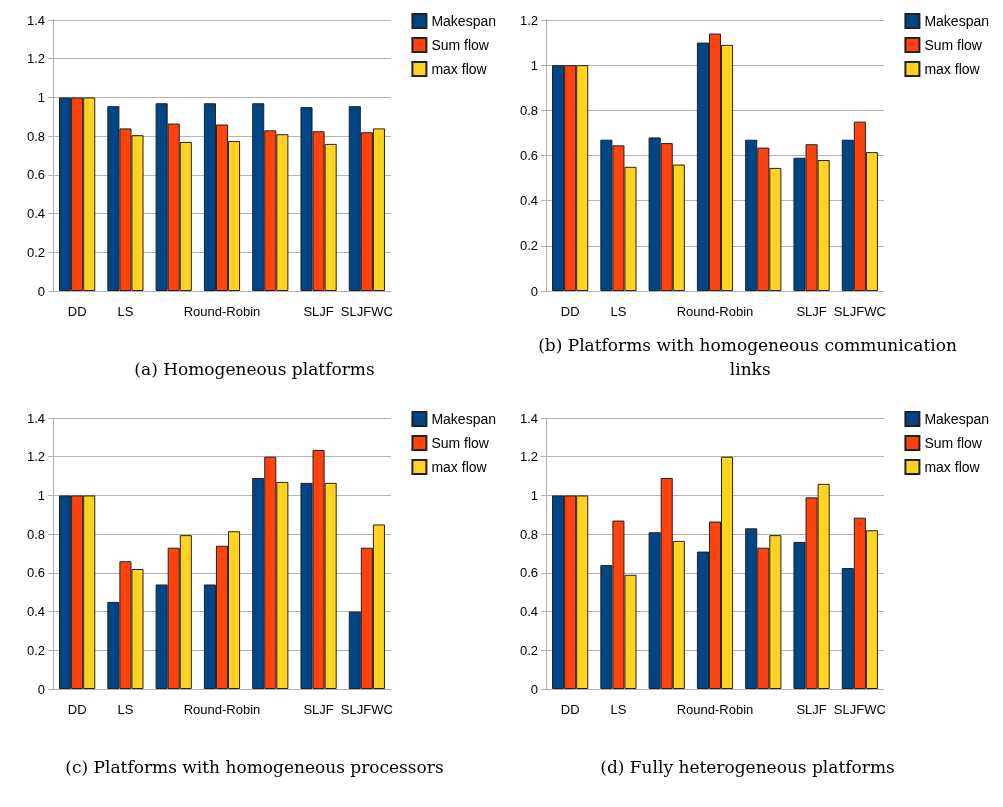 Image resolution: width=1003 pixels, height=807 pixels. I want to click on text: (b) Platforms with homogeneous communication links, so click(747, 357).